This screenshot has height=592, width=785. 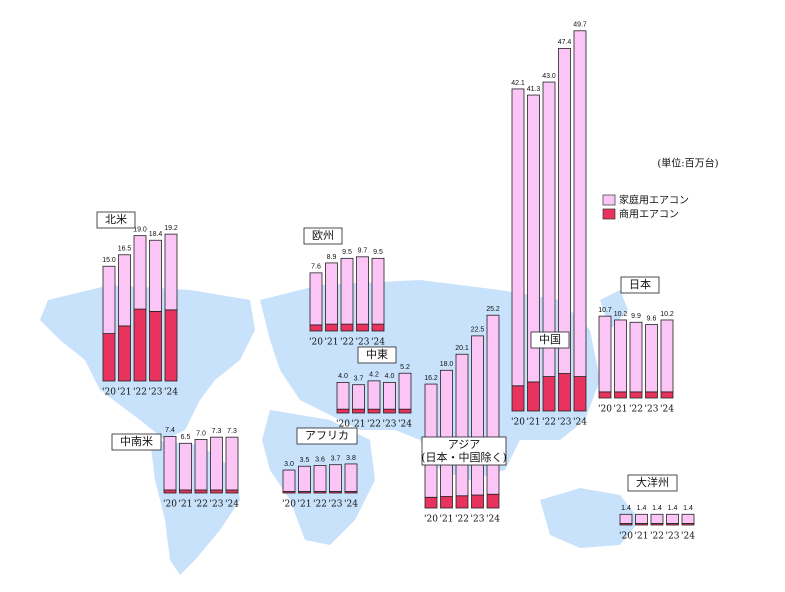 What do you see at coordinates (116, 219) in the screenshot?
I see `region-label: 北米` at bounding box center [116, 219].